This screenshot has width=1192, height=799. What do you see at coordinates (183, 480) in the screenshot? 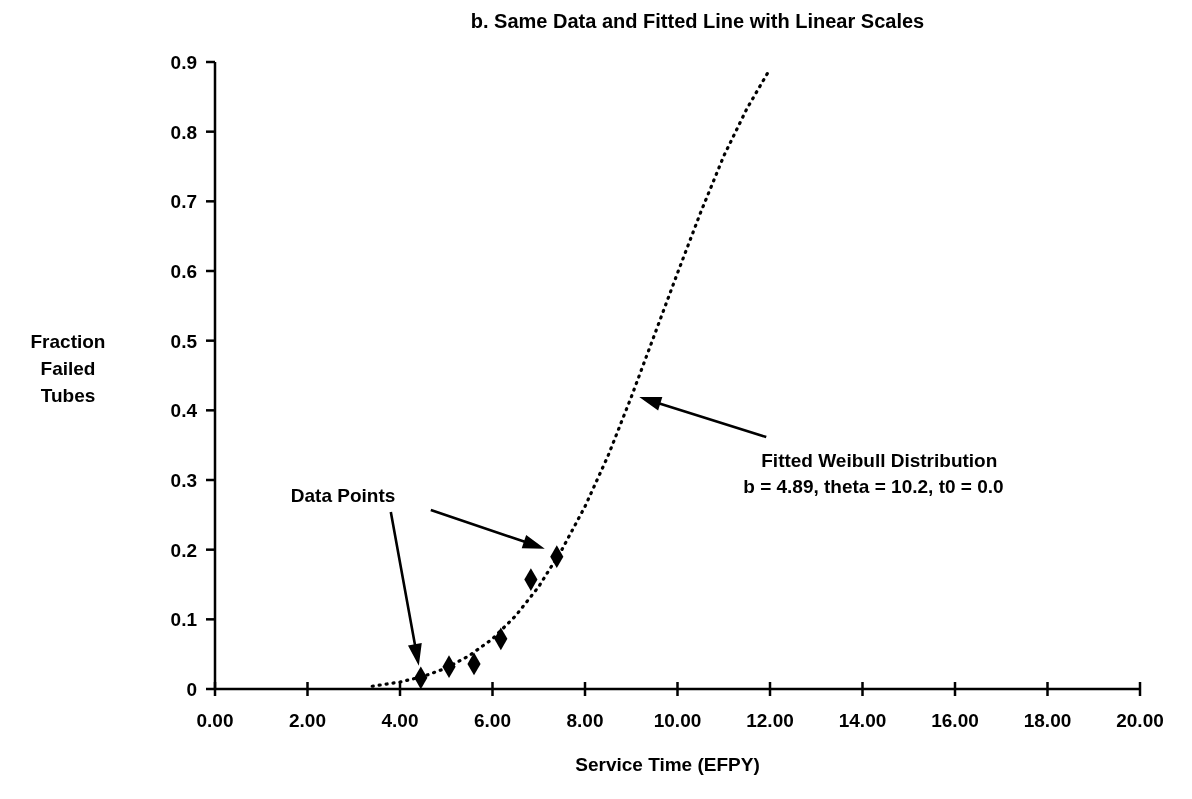
I see `y-tick-label: 0.3` at bounding box center [183, 480].